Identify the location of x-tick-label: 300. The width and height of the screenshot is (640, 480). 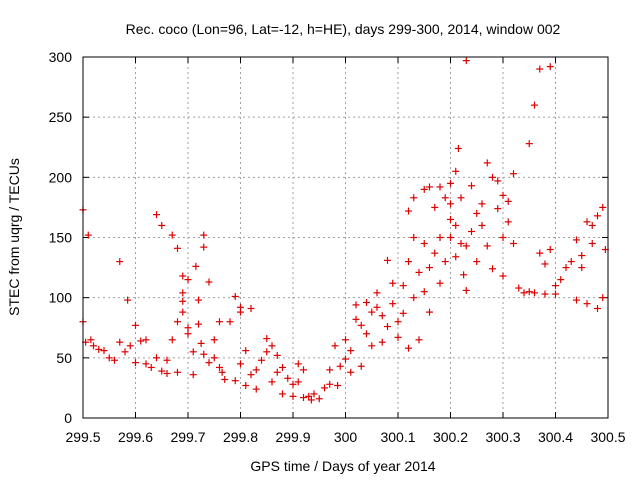
(346, 437).